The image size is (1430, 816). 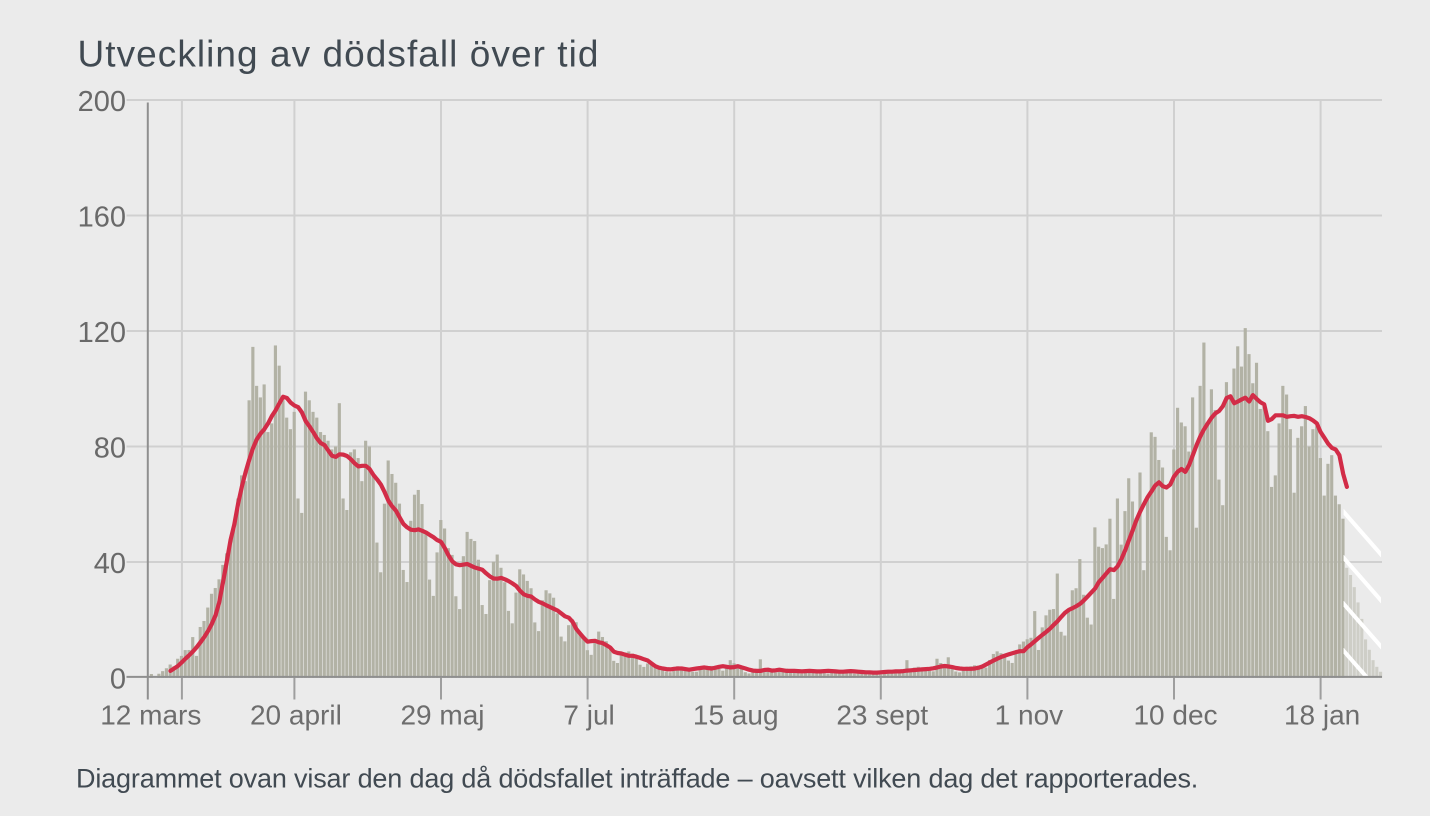 I want to click on svg-text: 18 jan, so click(x=1322, y=715).